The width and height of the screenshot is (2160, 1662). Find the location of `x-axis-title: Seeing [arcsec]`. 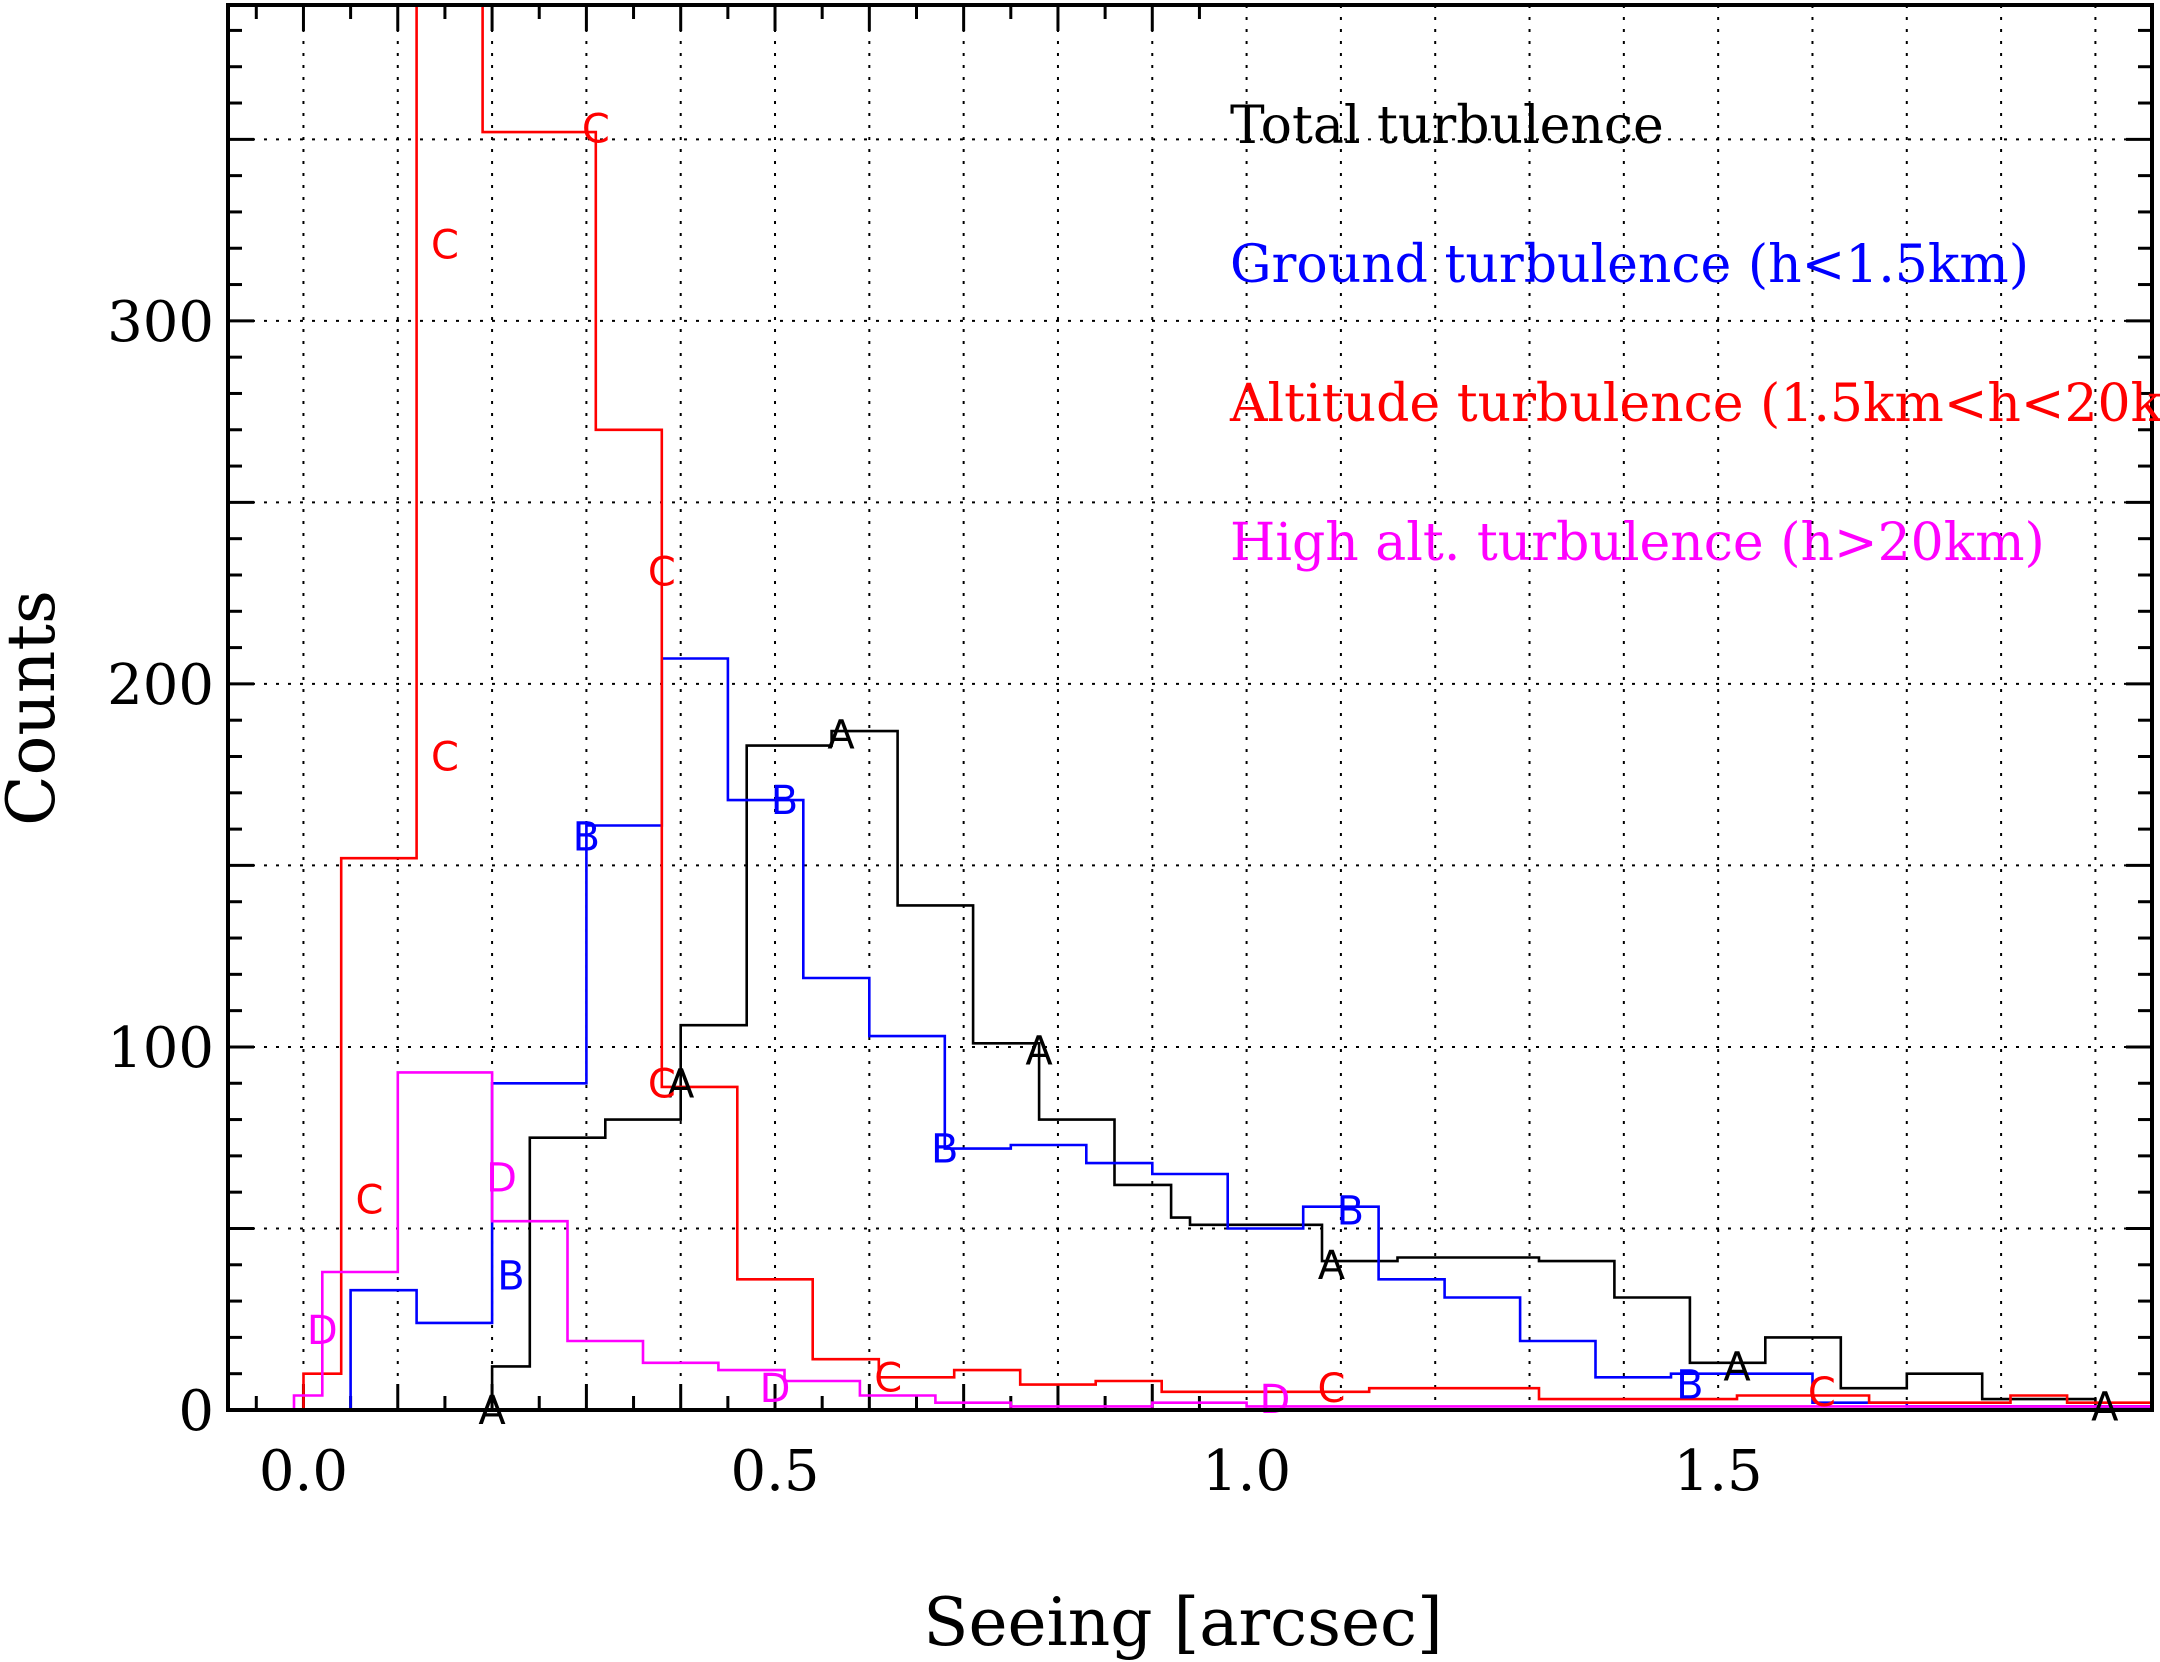

x-axis-title: Seeing [arcsec] is located at coordinates (1182, 1622).